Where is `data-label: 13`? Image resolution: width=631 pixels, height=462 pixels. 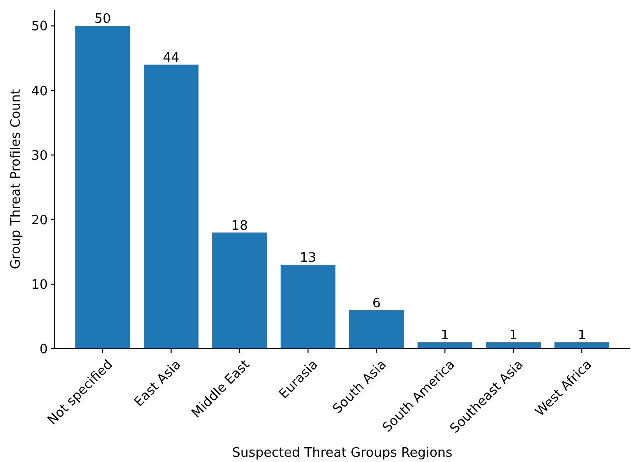 data-label: 13 is located at coordinates (308, 258).